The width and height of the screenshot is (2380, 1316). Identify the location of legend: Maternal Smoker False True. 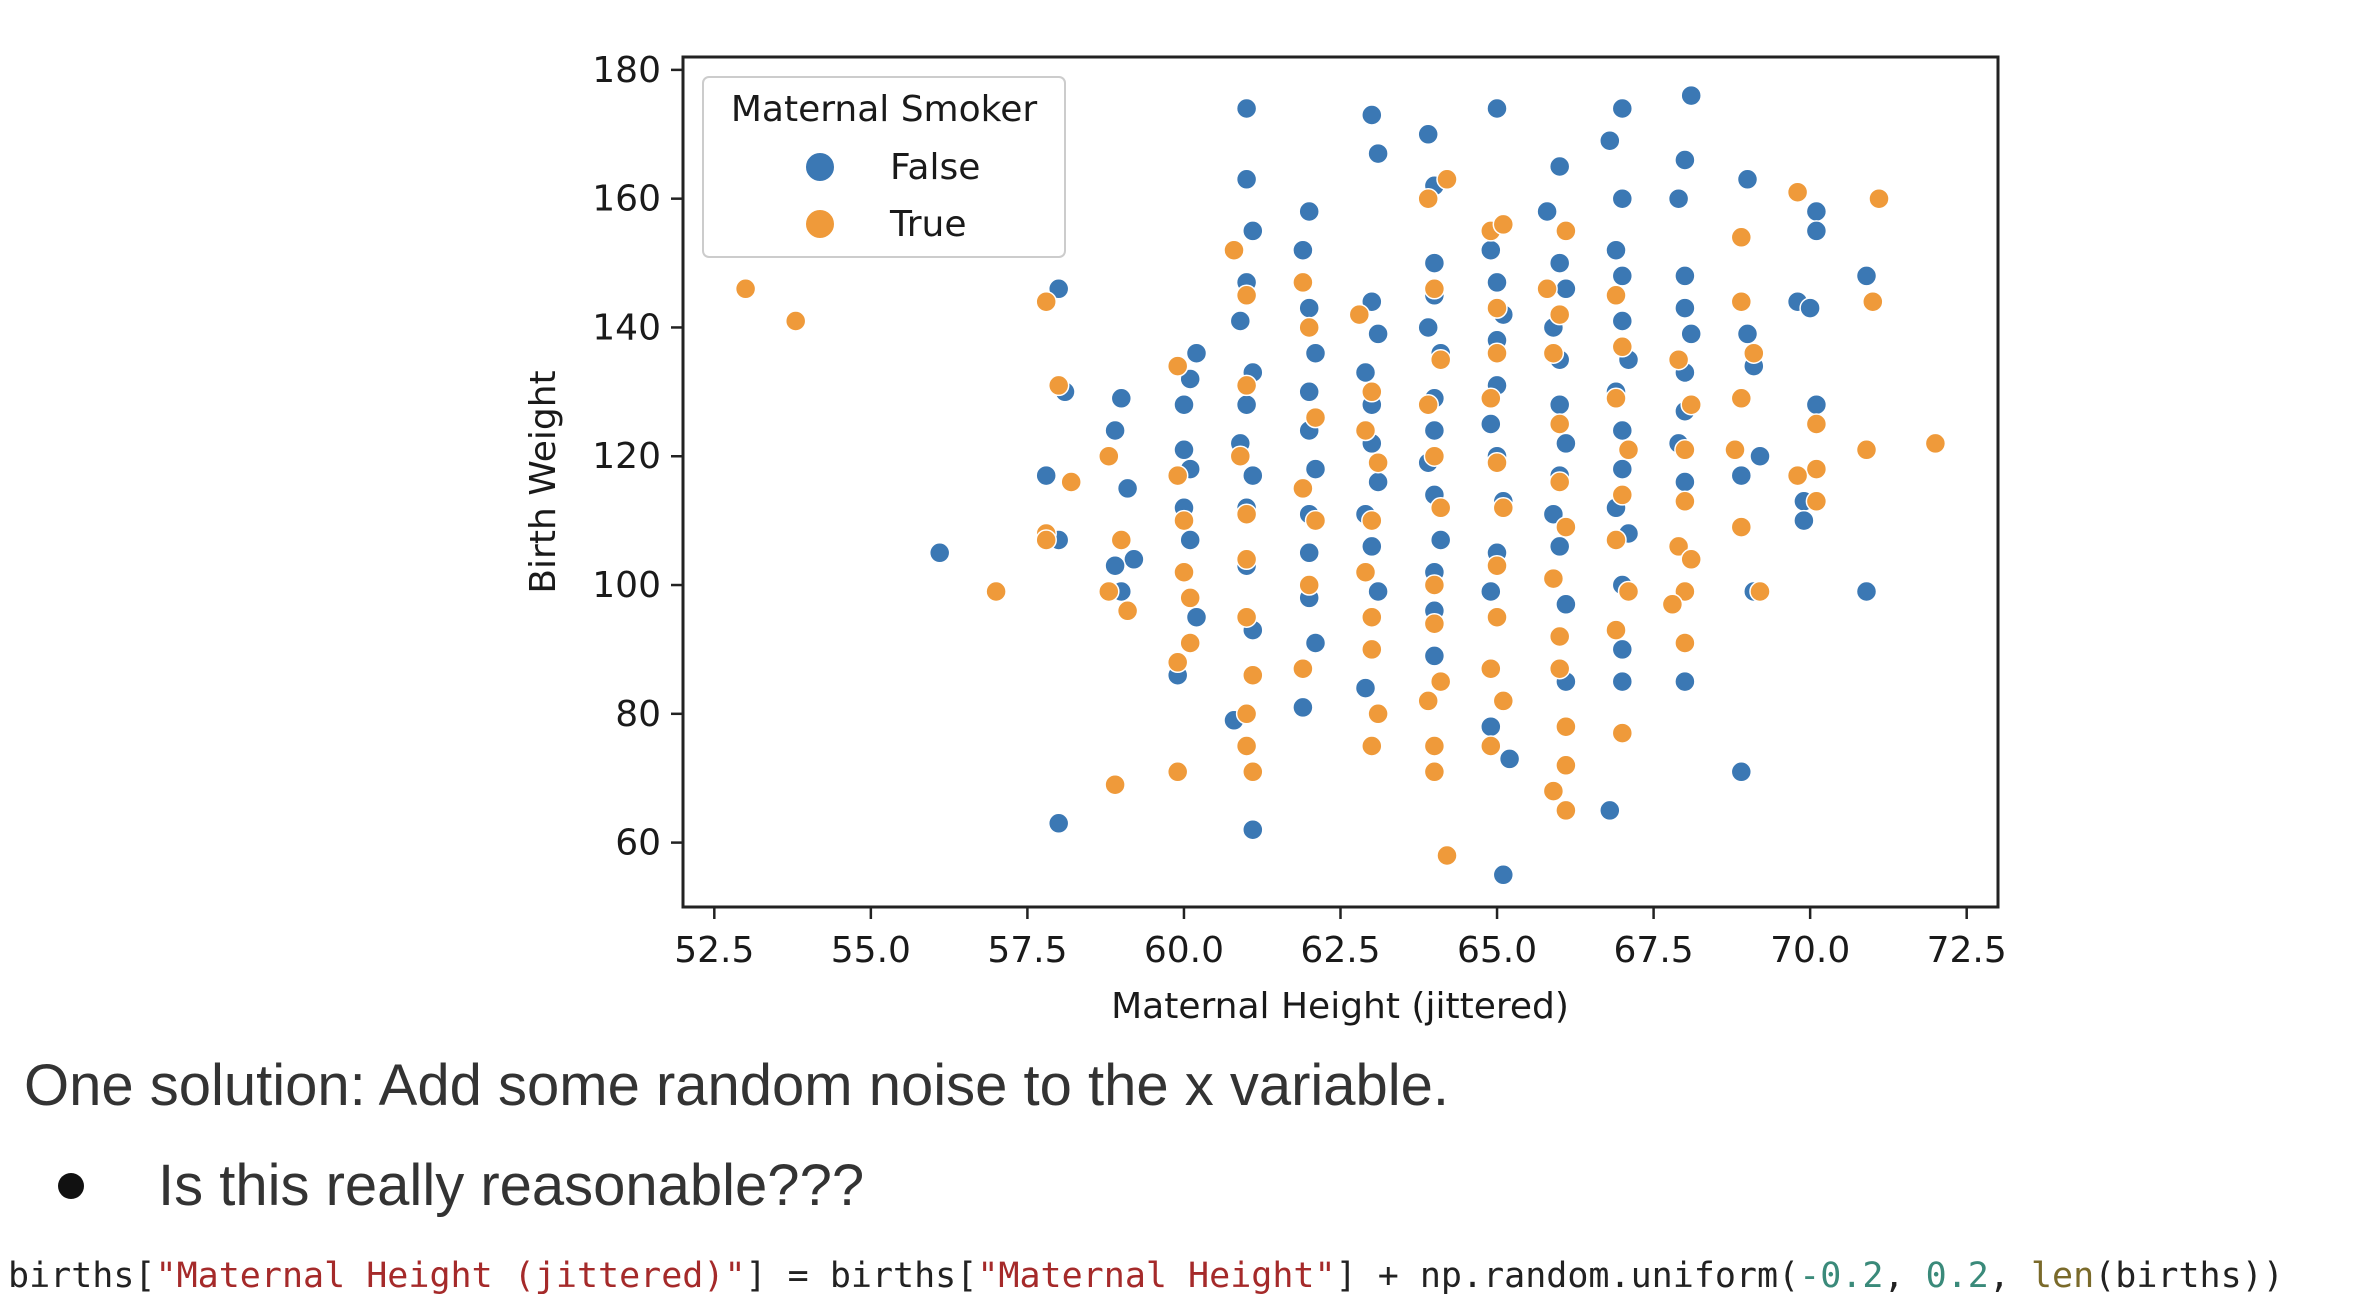
(884, 167).